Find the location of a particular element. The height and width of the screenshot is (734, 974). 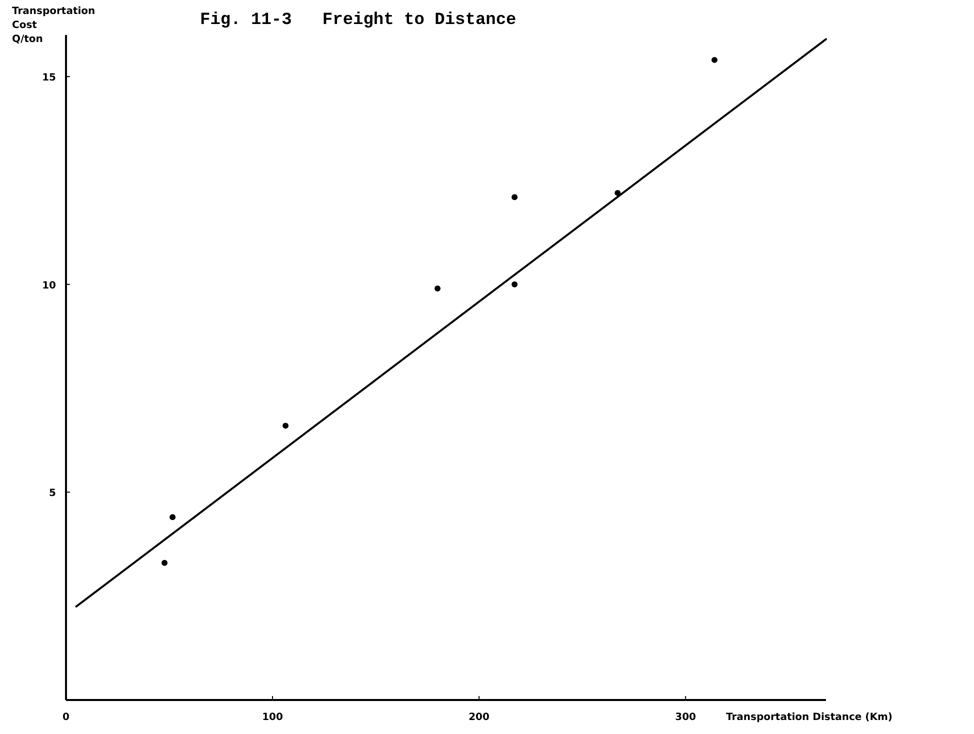

x-tick-label: 300 is located at coordinates (685, 717).